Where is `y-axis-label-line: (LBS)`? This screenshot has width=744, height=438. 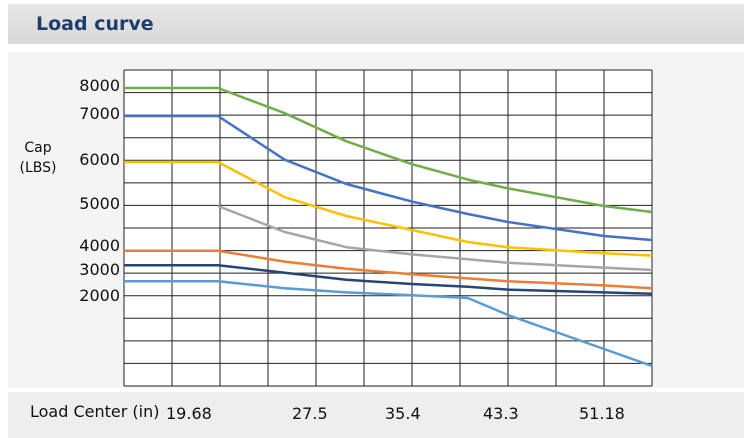
y-axis-label-line: (LBS) is located at coordinates (38, 168).